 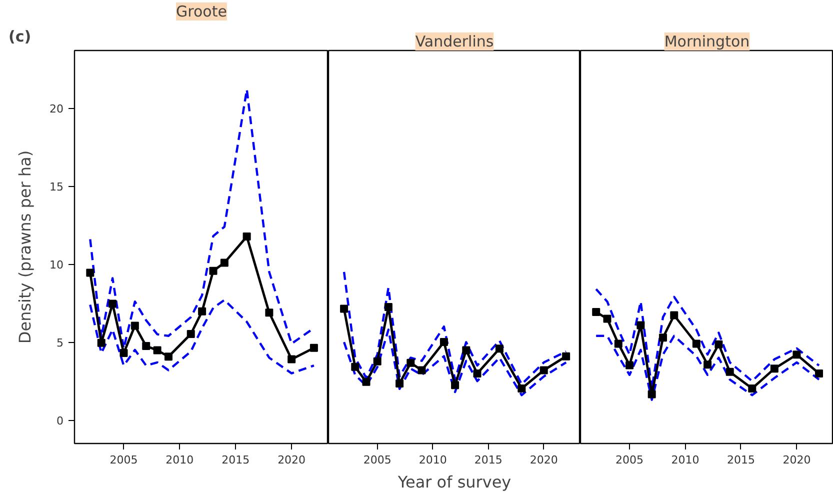 What do you see at coordinates (60, 343) in the screenshot?
I see `y-tick-label: 5` at bounding box center [60, 343].